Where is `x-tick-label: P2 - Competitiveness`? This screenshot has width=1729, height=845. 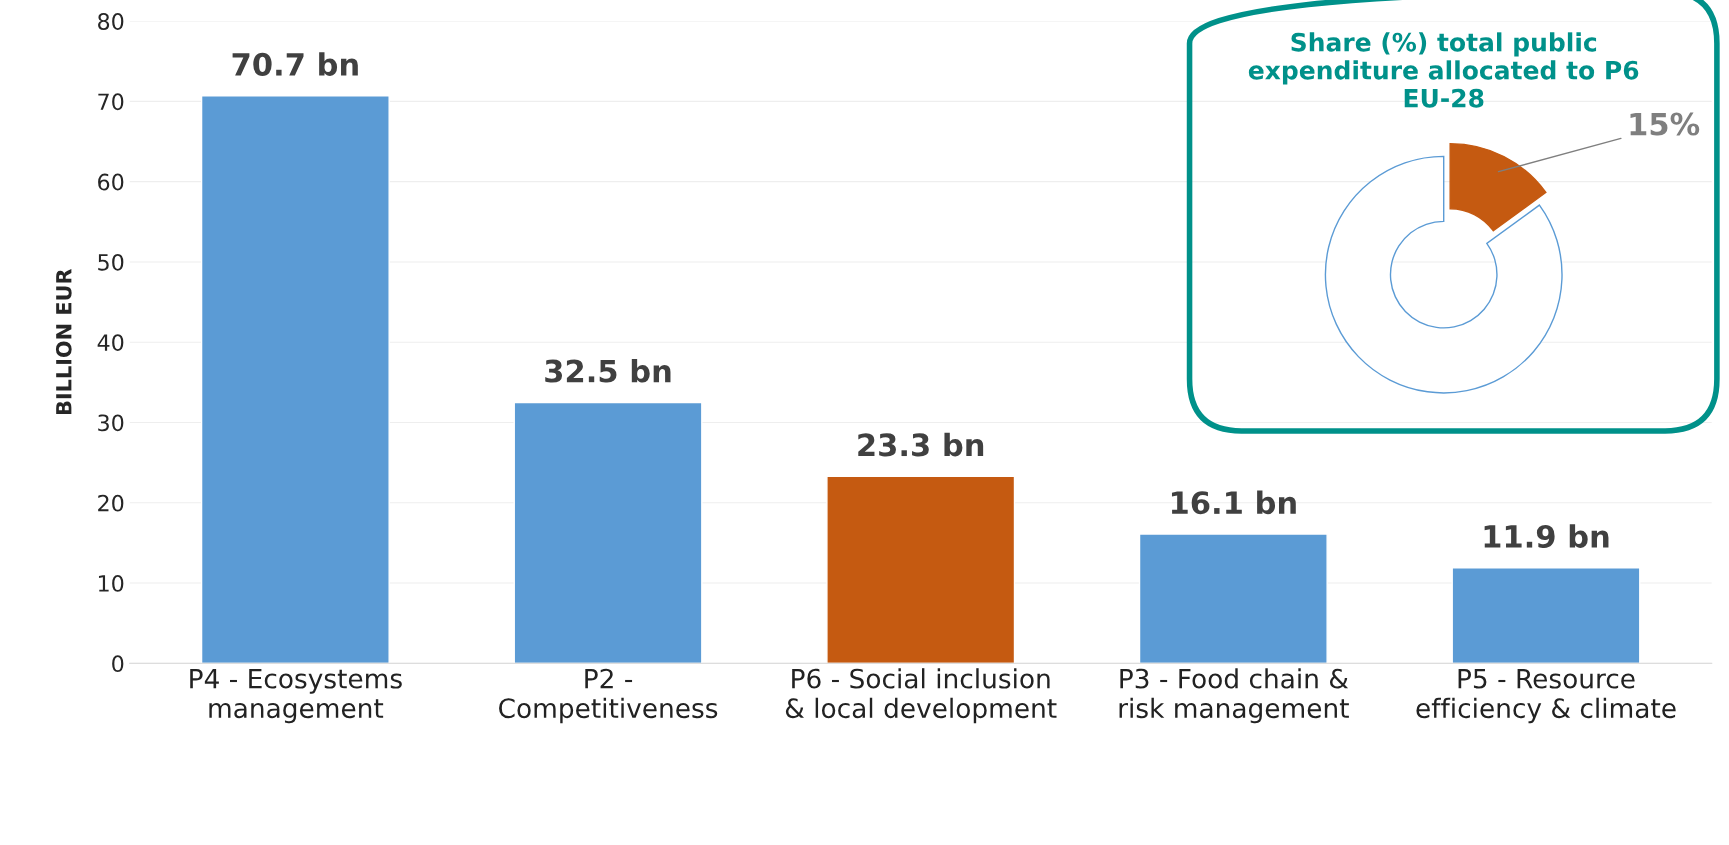
x-tick-label: P2 - Competitiveness is located at coordinates (608, 696).